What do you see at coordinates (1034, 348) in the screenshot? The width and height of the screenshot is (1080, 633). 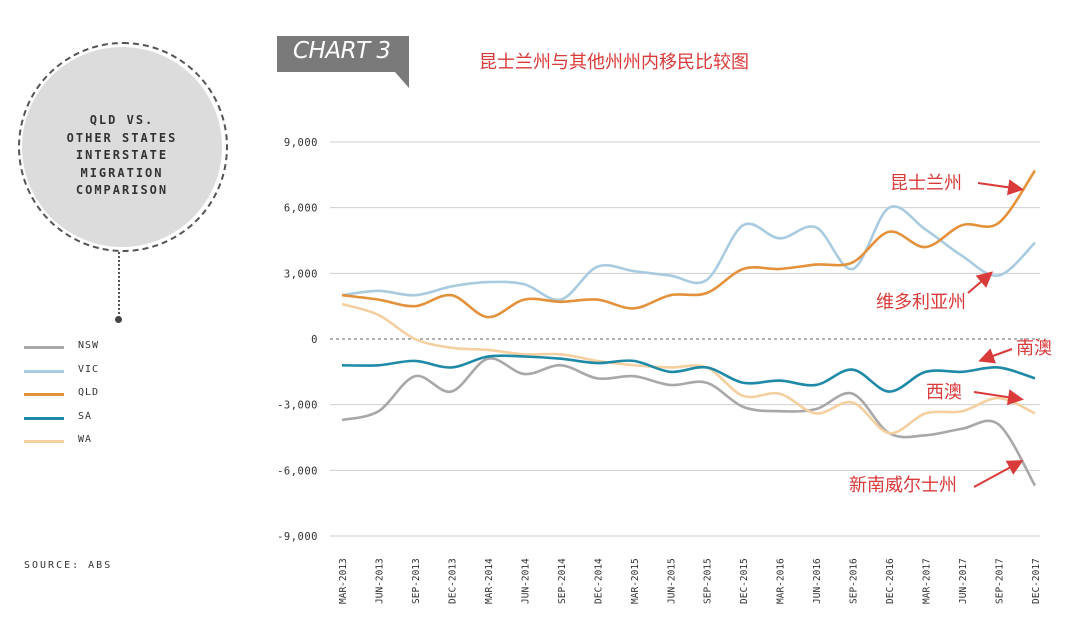 I see `annotation-label-sa: 南澳` at bounding box center [1034, 348].